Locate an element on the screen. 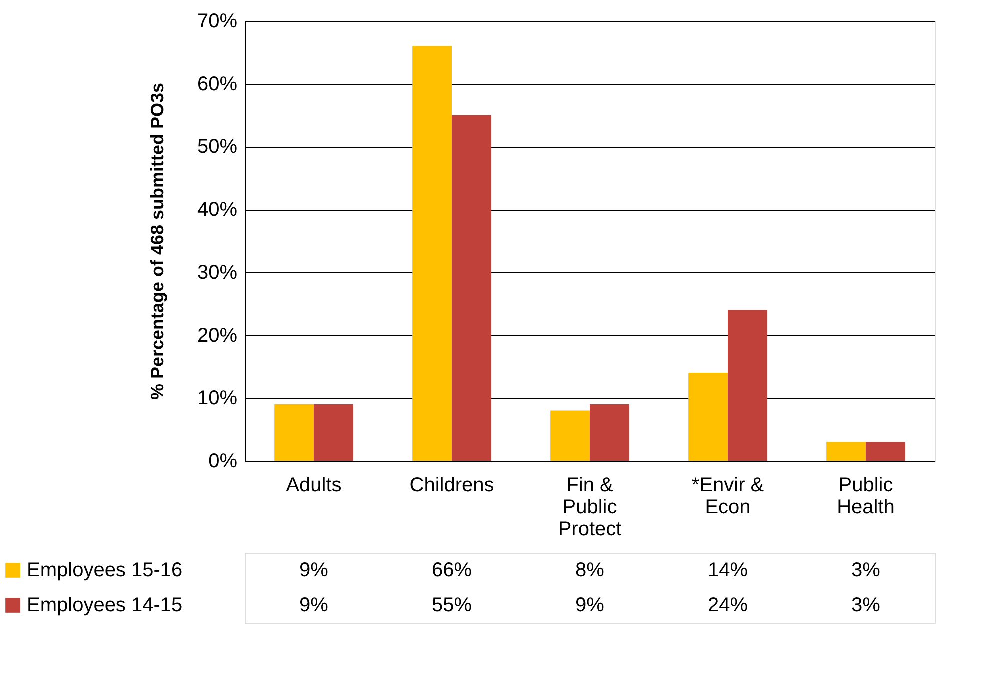 The width and height of the screenshot is (989, 678). y-axis-title: % Percentage of 468 submitted PO3s is located at coordinates (157, 241).